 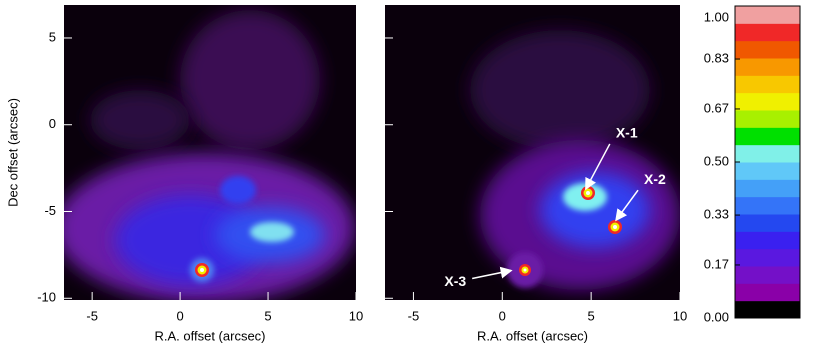 I want to click on annotation: X-1, so click(x=627, y=133).